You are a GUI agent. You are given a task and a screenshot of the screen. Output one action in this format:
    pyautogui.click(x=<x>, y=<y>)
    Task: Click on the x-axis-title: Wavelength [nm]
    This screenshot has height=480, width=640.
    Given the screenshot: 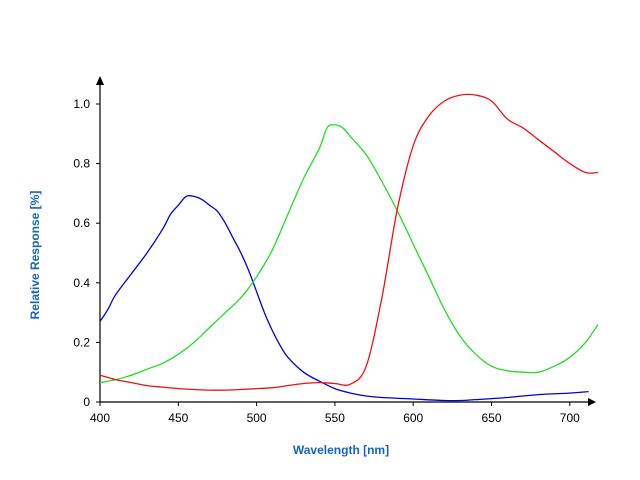 What is the action you would take?
    pyautogui.click(x=341, y=450)
    